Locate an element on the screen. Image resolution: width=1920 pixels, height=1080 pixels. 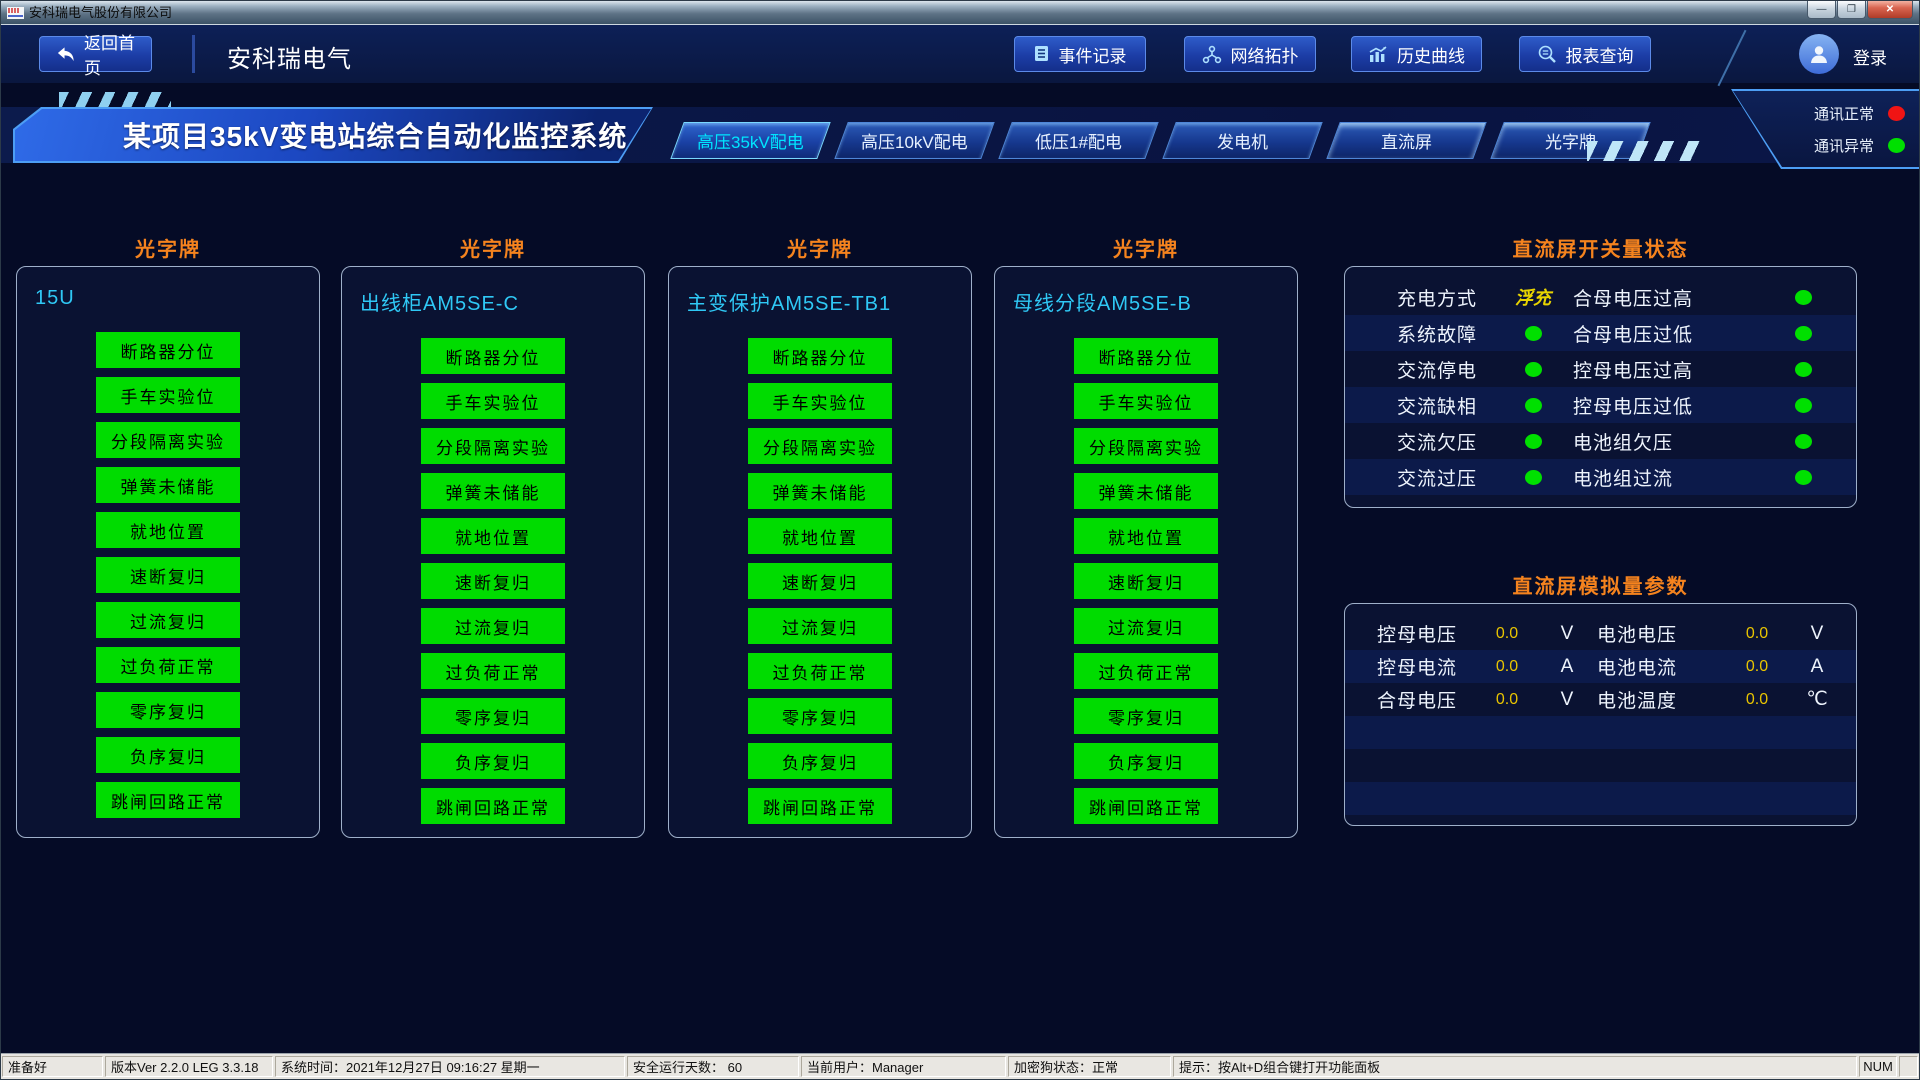
dc-switch-panel: 充电方式 浮充 合母电压过高 系统故障 合母电压过低 交流停电 控母电压过高 is located at coordinates (1600, 387).